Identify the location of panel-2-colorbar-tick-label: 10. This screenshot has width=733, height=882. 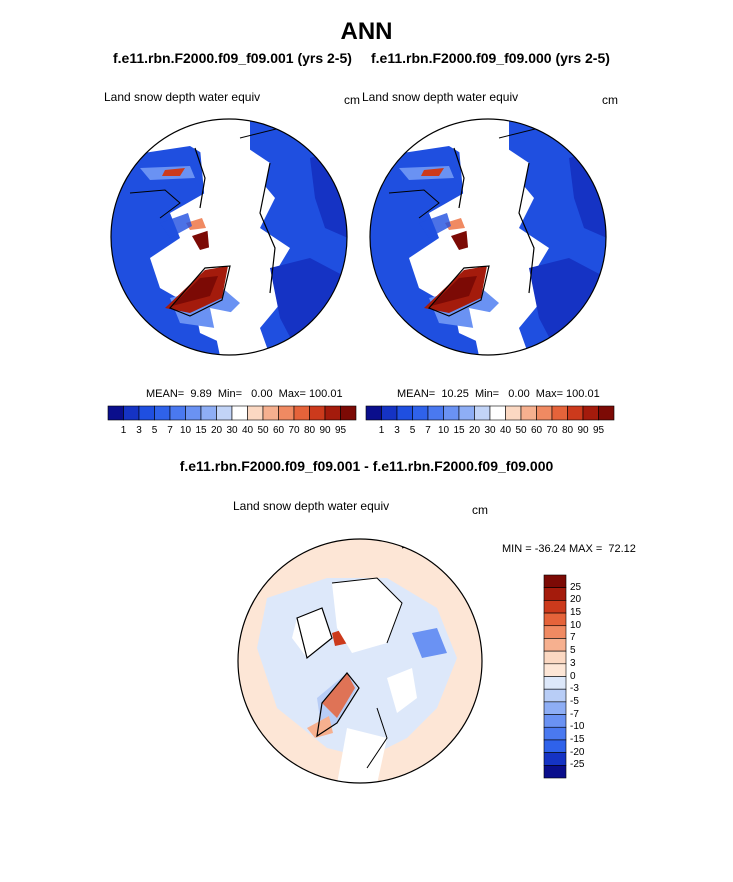
(443, 430).